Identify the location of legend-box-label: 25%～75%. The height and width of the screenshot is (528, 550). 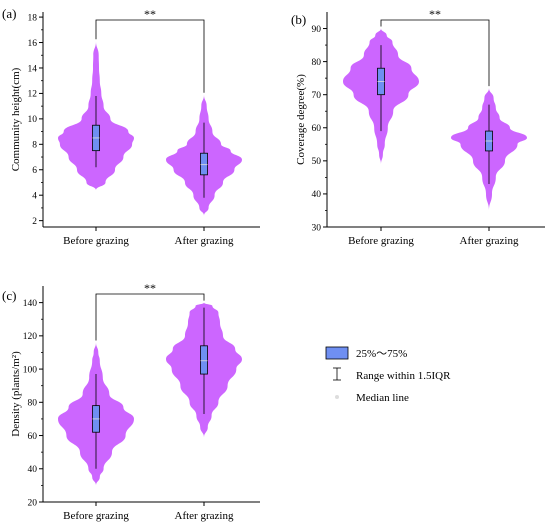
(381, 354).